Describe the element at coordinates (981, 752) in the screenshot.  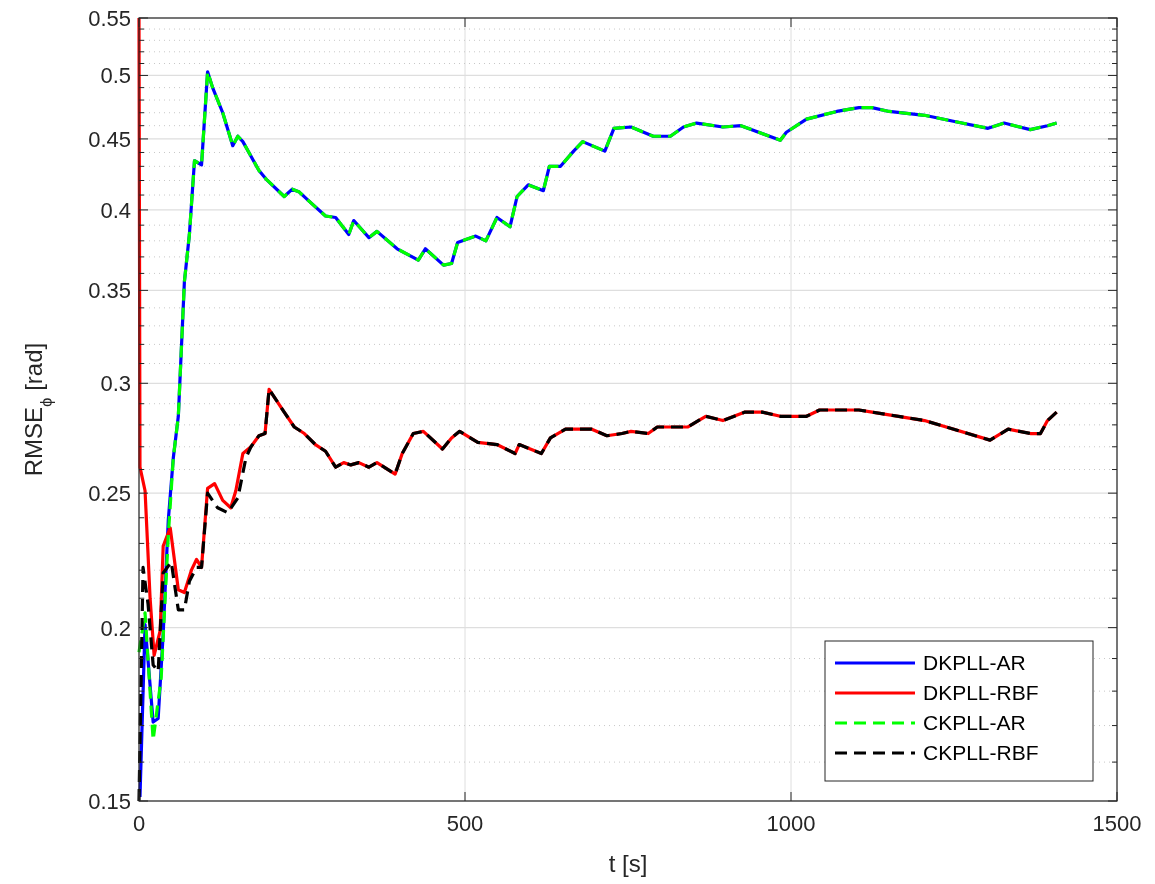
I see `legend-label: CKPLL-RBF` at that location.